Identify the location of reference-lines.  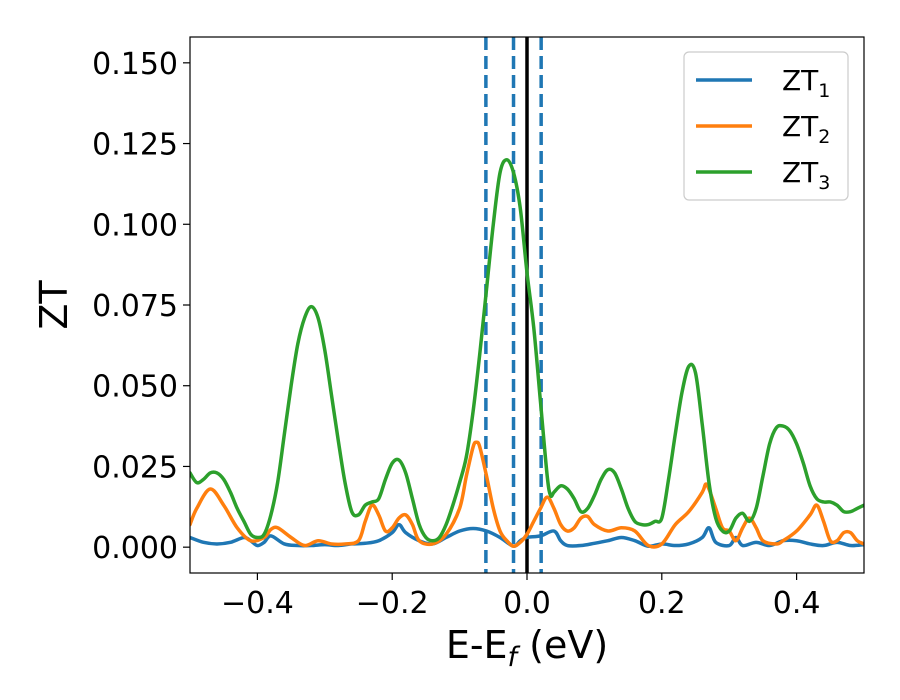
(513, 305).